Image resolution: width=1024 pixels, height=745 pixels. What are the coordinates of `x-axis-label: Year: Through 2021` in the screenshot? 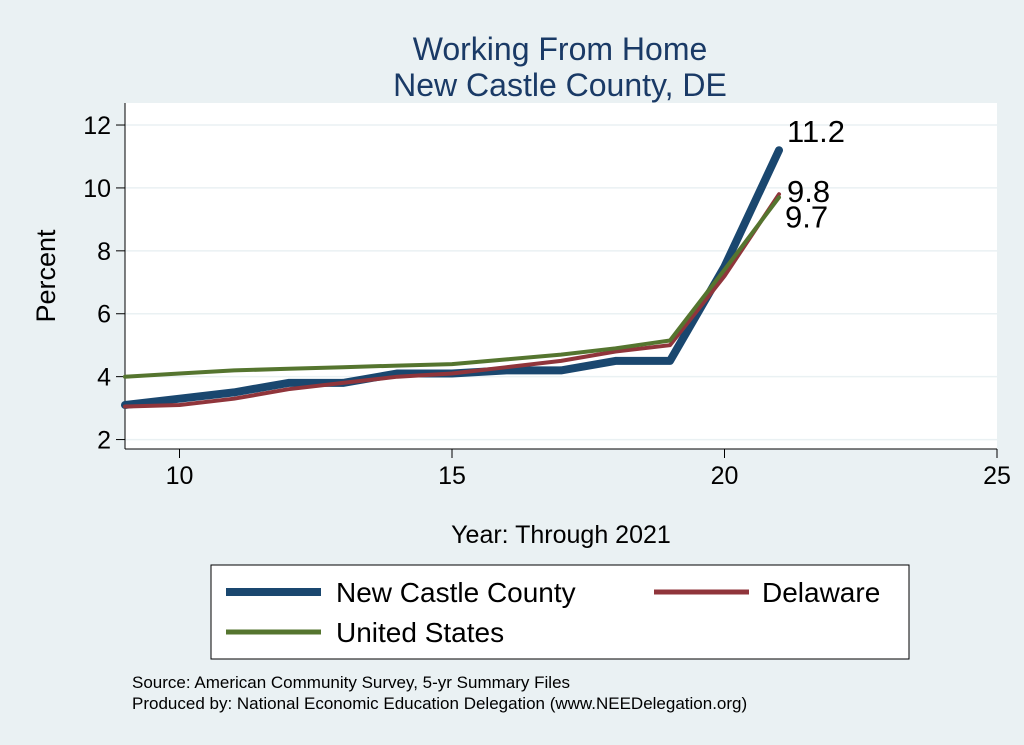 It's located at (561, 535).